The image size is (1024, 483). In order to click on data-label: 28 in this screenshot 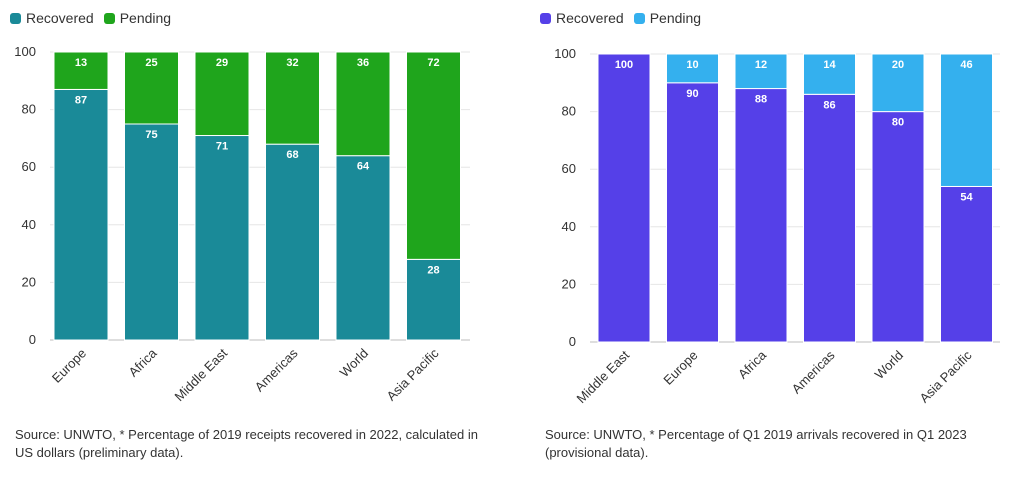, I will do `click(433, 270)`.